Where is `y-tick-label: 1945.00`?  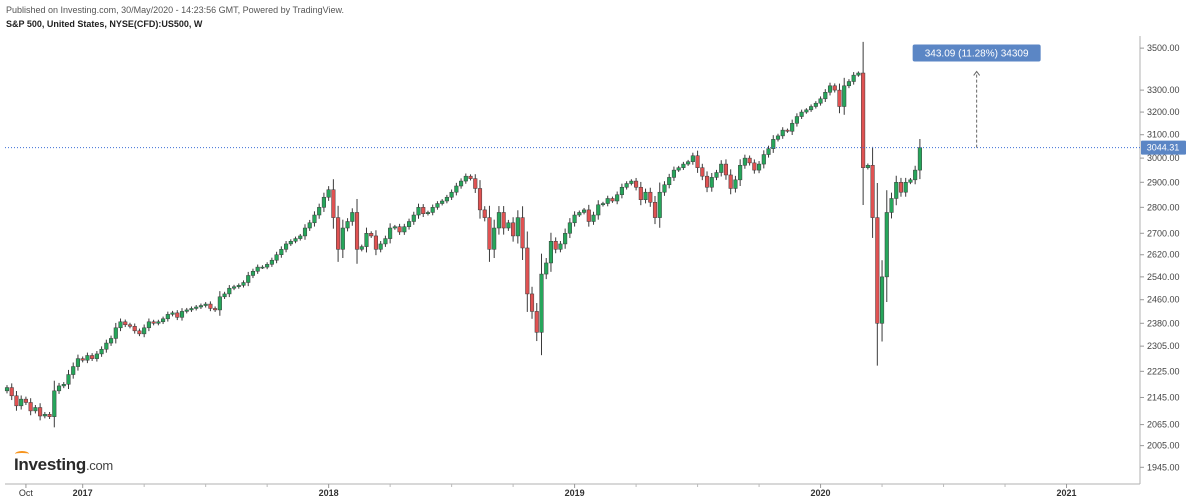
y-tick-label: 1945.00 is located at coordinates (1163, 467).